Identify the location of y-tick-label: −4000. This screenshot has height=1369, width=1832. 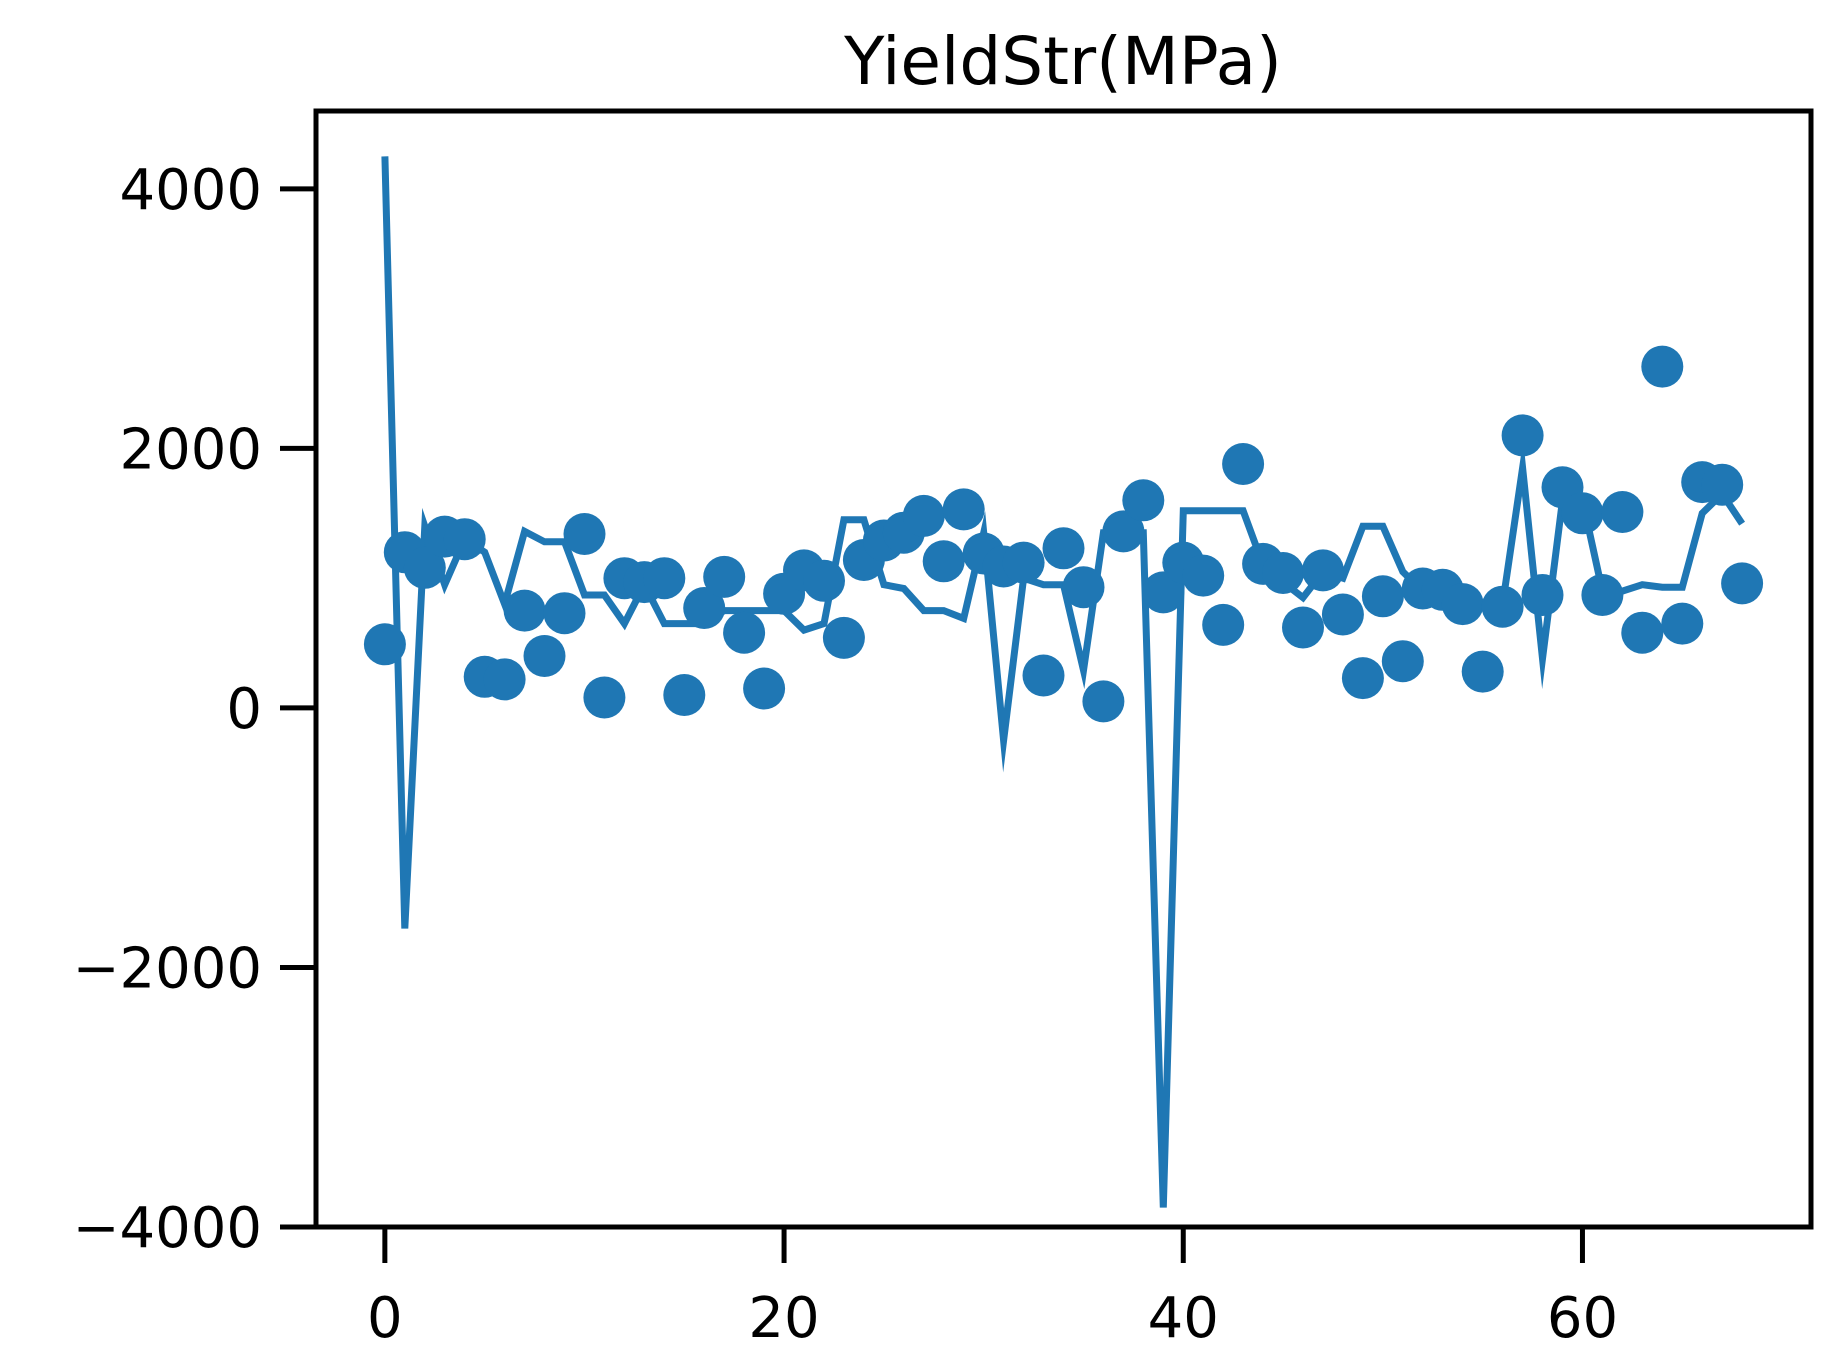
(167, 1228).